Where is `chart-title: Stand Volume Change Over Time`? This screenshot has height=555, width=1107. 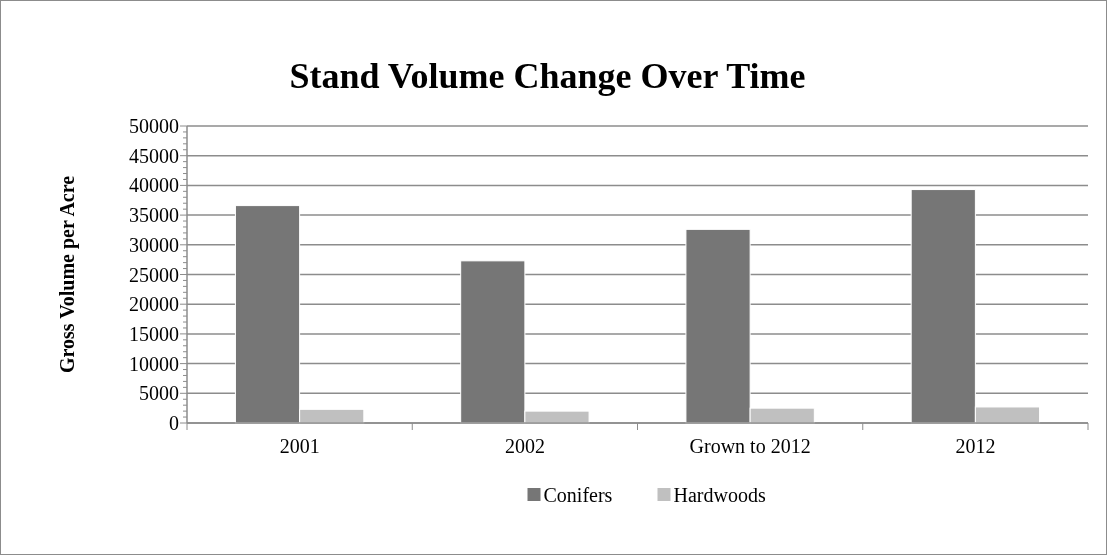 chart-title: Stand Volume Change Over Time is located at coordinates (547, 76).